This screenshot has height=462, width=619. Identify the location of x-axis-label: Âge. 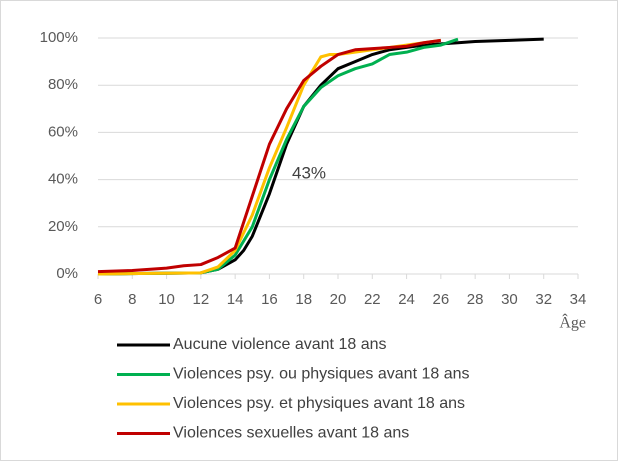
(572, 322).